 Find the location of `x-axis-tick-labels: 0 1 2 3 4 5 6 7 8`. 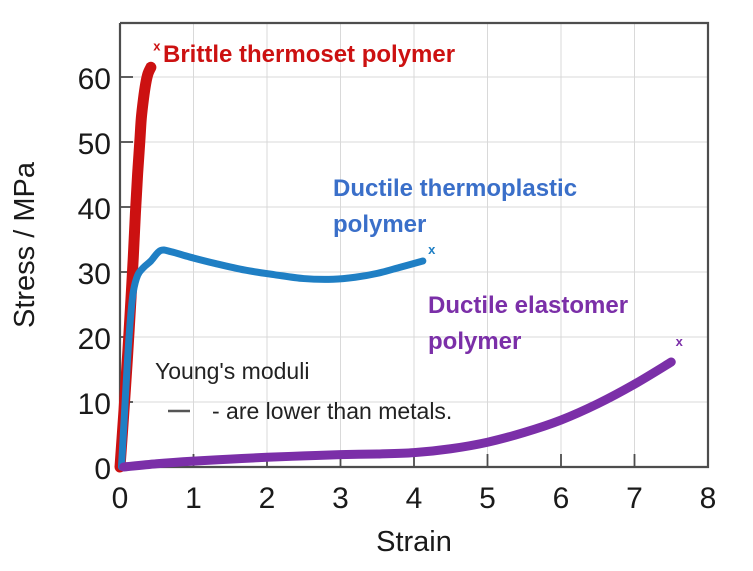

x-axis-tick-labels: 0 1 2 3 4 5 6 7 8 is located at coordinates (414, 498).